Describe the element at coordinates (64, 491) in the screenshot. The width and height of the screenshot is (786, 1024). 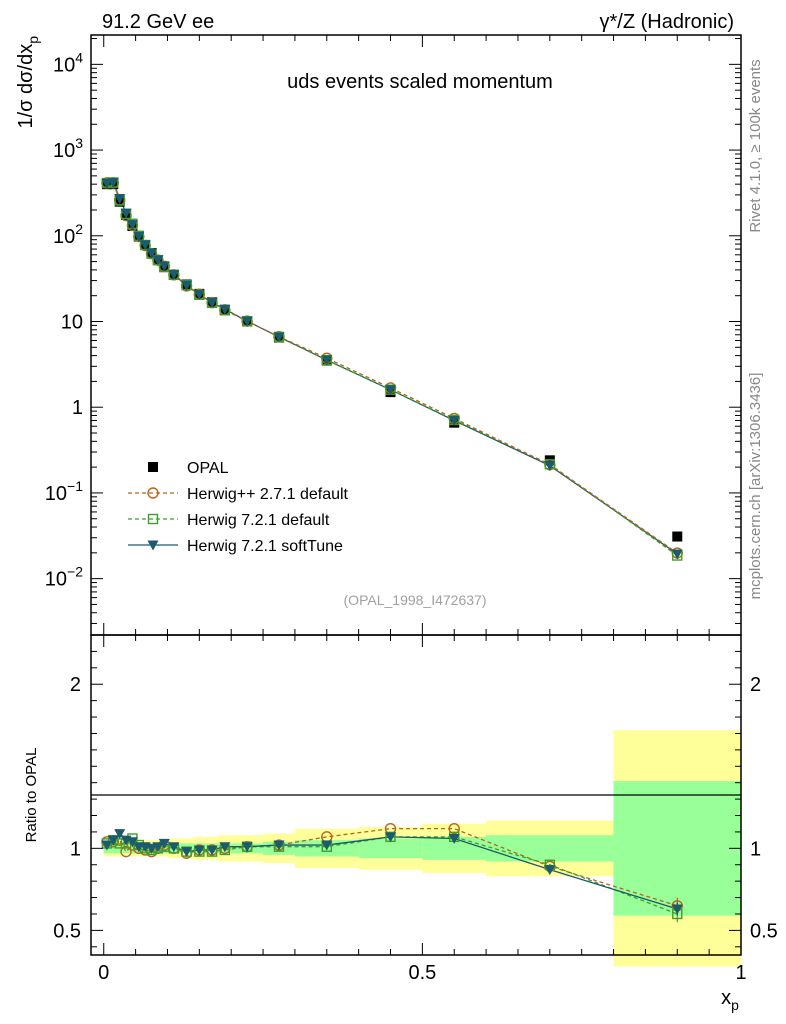
I see `y-tick-label: 10⁻¹` at that location.